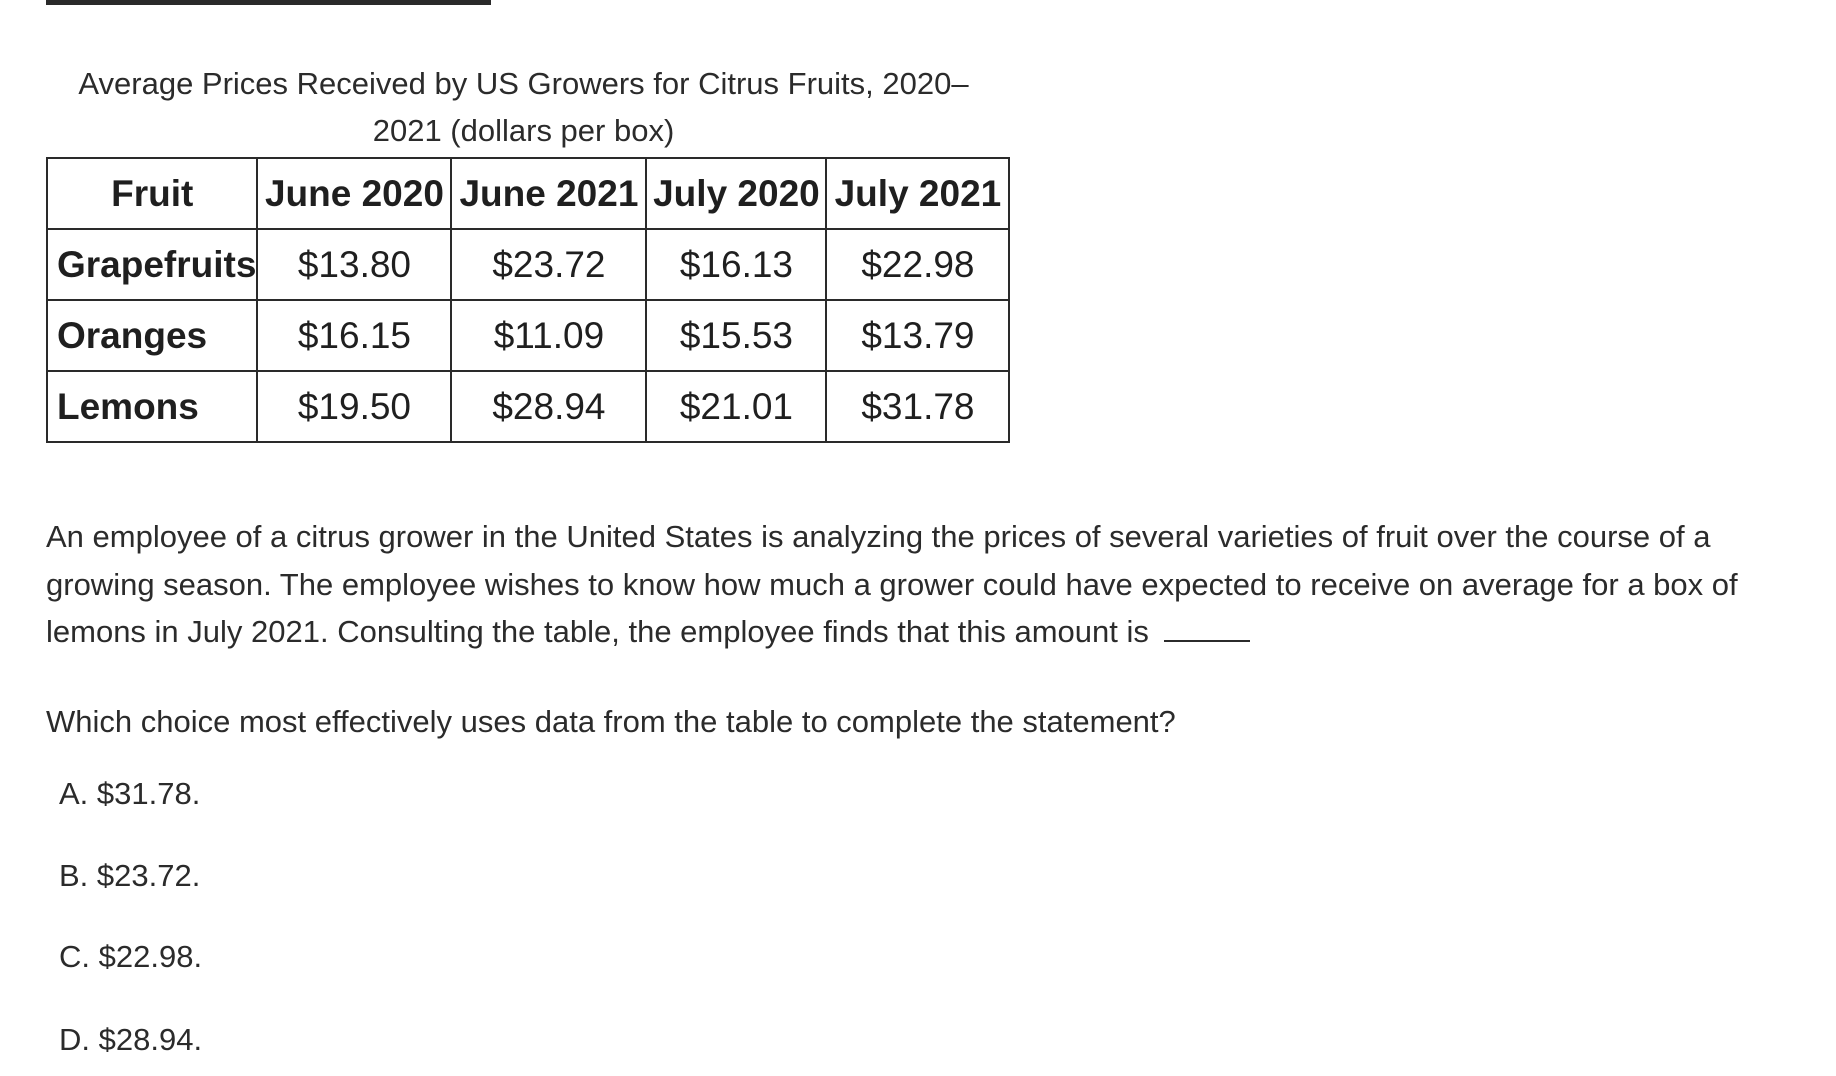  I want to click on table-cell: $16.13, so click(736, 264).